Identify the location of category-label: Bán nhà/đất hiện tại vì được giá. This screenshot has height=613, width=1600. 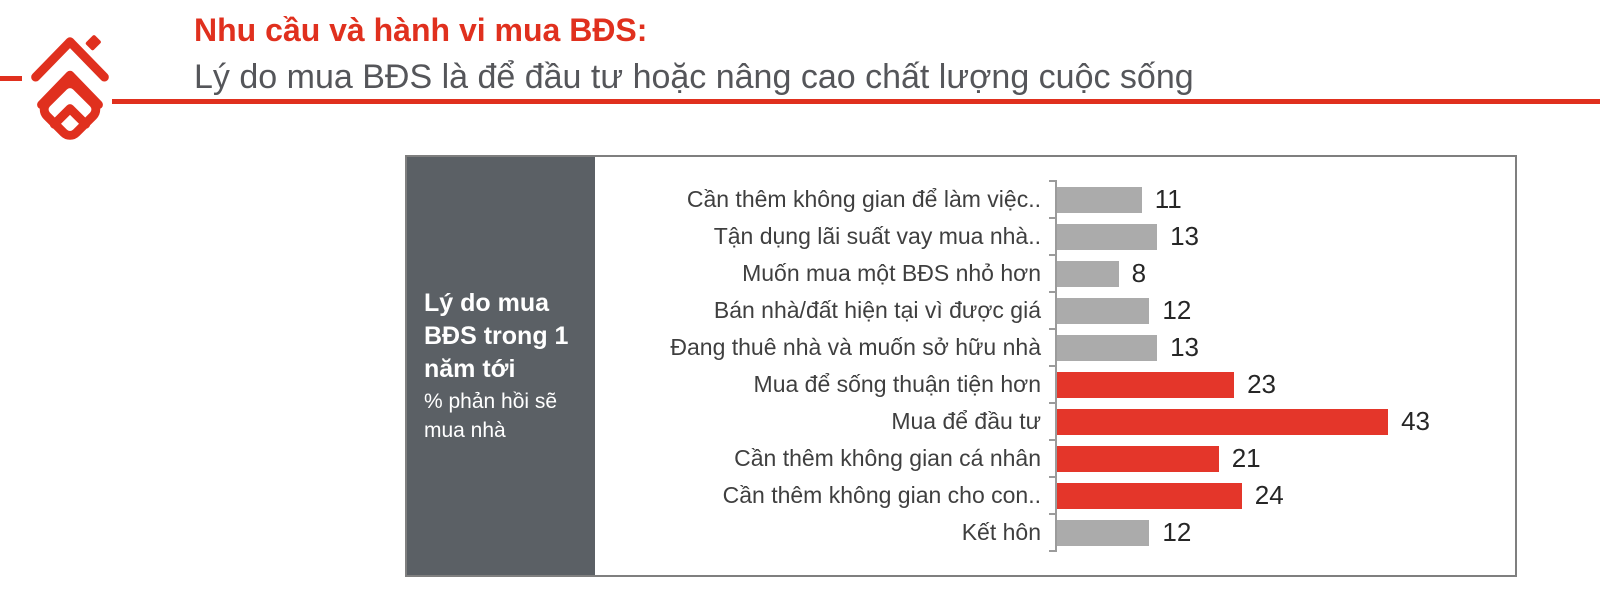
(877, 310).